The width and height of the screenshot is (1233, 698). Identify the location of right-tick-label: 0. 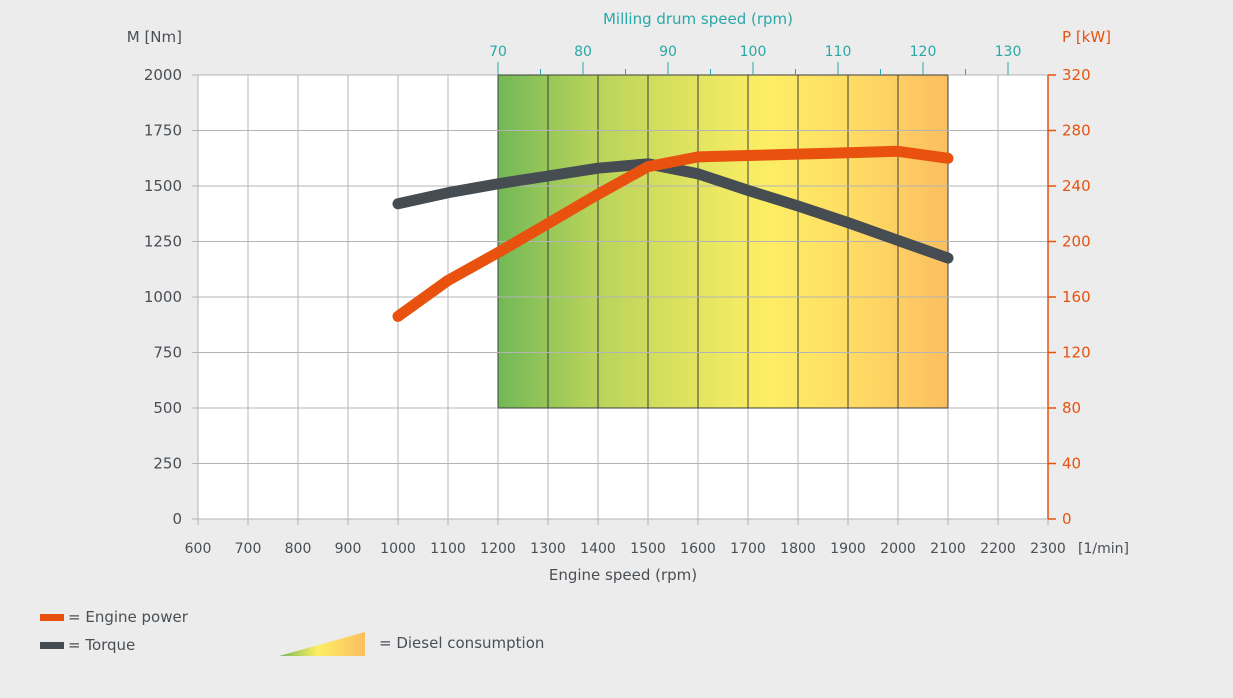
(1067, 519).